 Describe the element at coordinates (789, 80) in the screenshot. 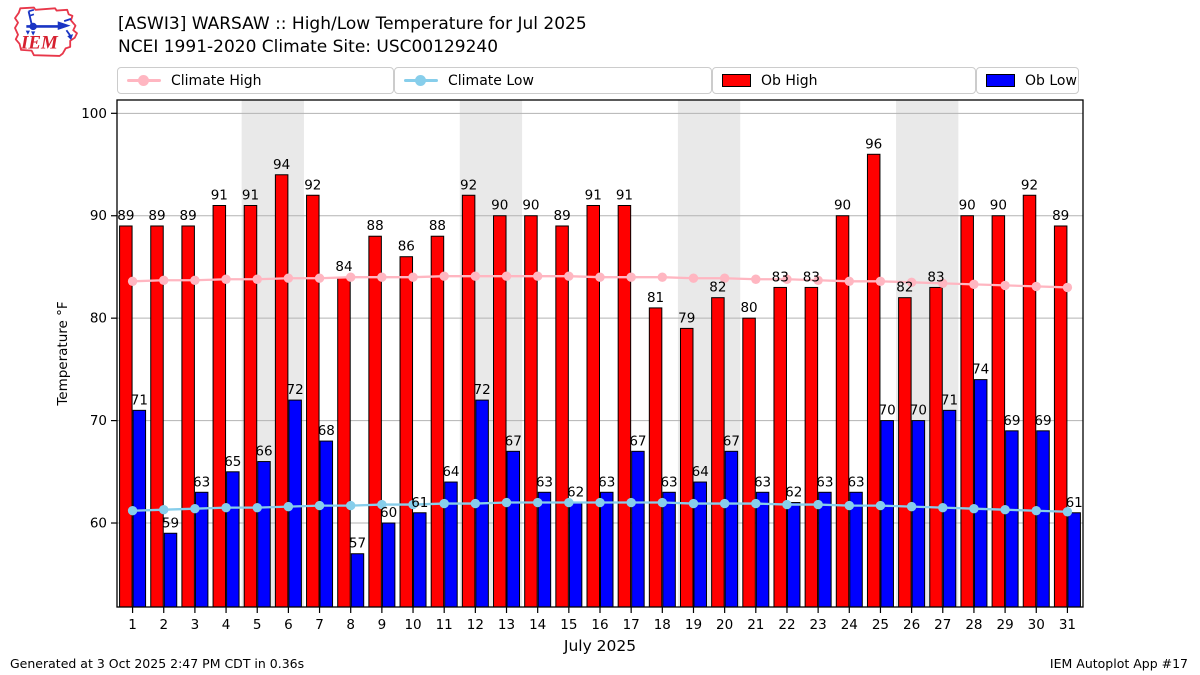

I see `legend-label: Ob High` at that location.